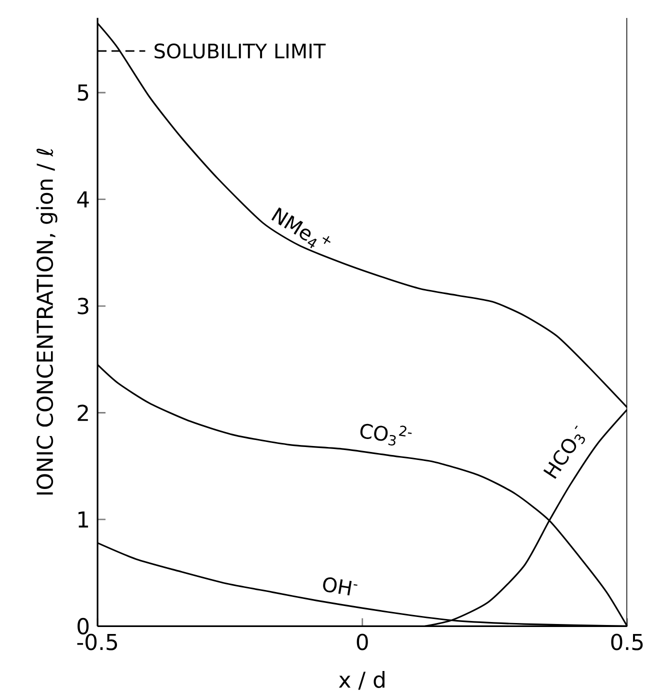 This screenshot has width=652, height=697. Describe the element at coordinates (340, 586) in the screenshot. I see `text: OH$^{-}$` at that location.